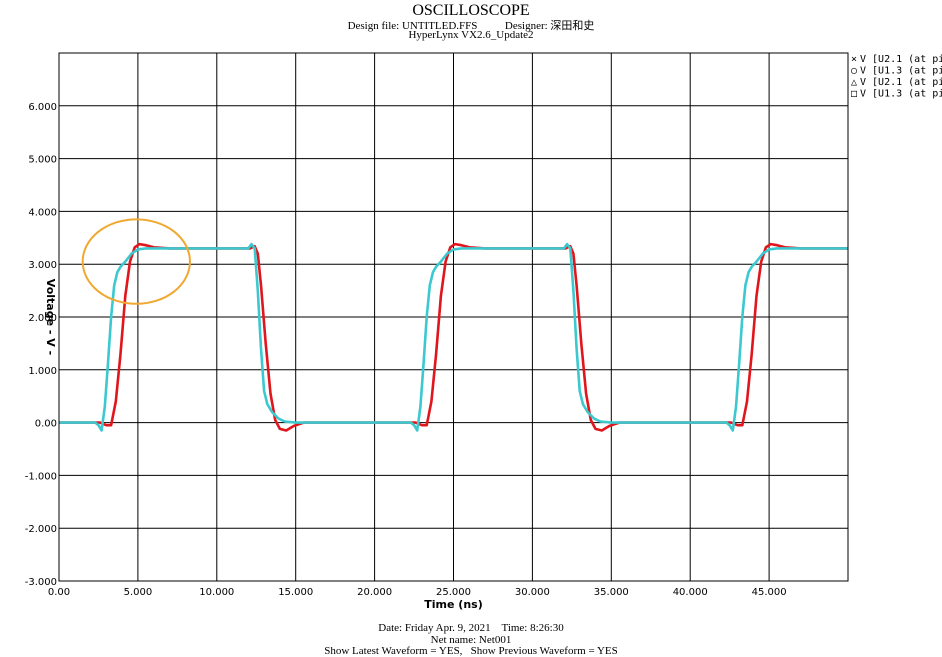  I want to click on x-tick-label: 35.000, so click(611, 592).